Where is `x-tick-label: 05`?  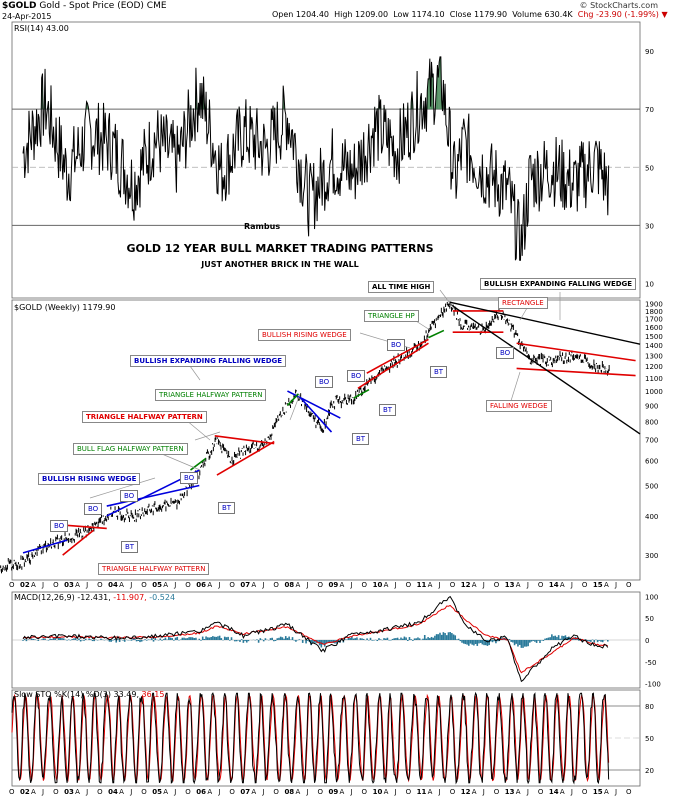 x-tick-label: 05 is located at coordinates (157, 792).